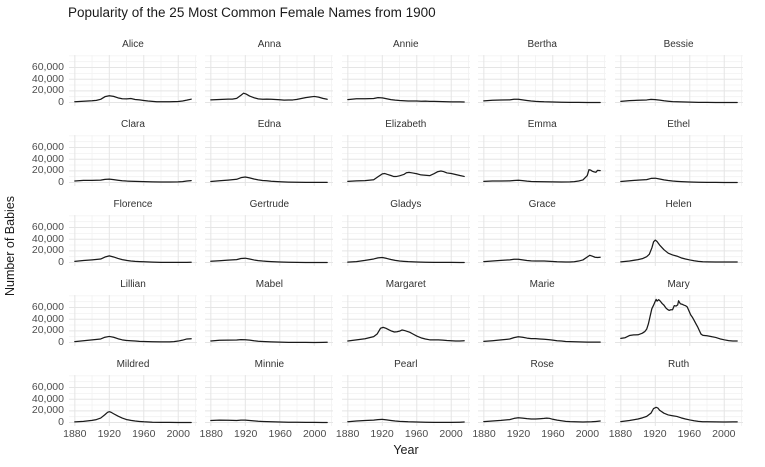  What do you see at coordinates (542, 284) in the screenshot?
I see `facet-label: Marie` at bounding box center [542, 284].